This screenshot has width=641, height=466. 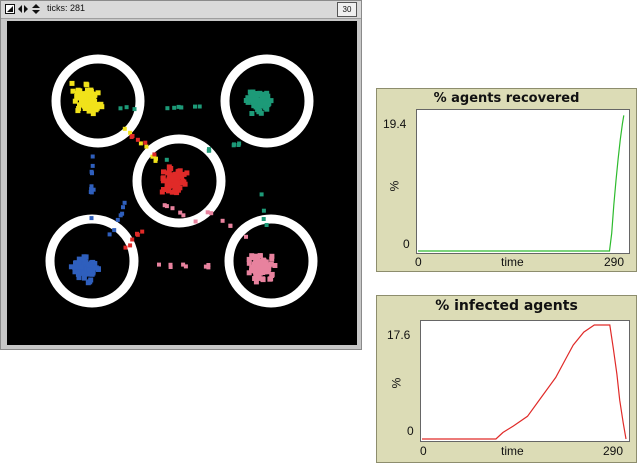 What do you see at coordinates (506, 98) in the screenshot?
I see `plot-title: % agents recovered` at bounding box center [506, 98].